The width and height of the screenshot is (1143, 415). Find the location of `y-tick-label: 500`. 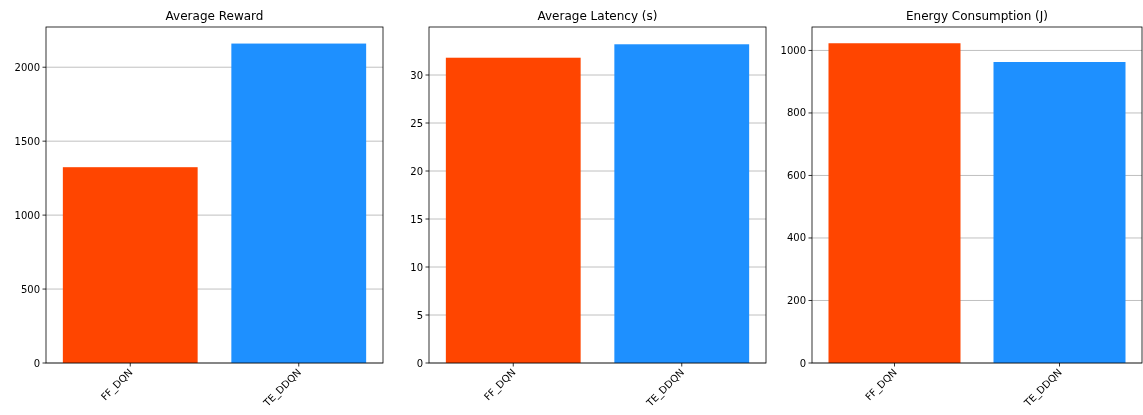

y-tick-label: 500 is located at coordinates (30, 289).